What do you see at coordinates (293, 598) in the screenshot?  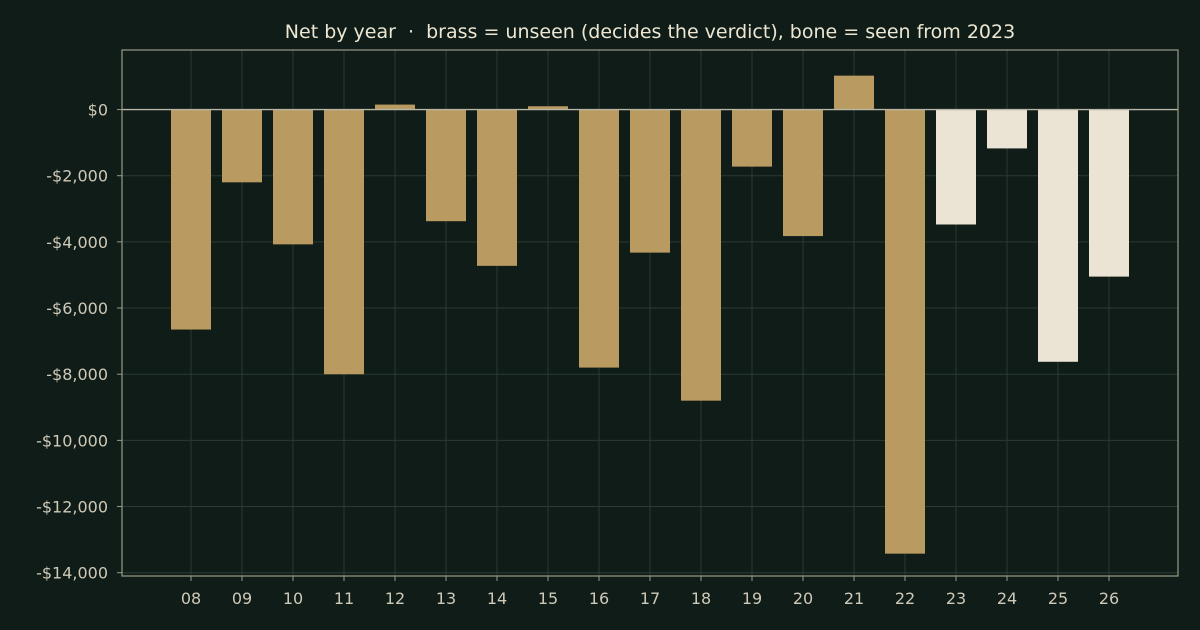 I see `x-tick-label: 10` at bounding box center [293, 598].